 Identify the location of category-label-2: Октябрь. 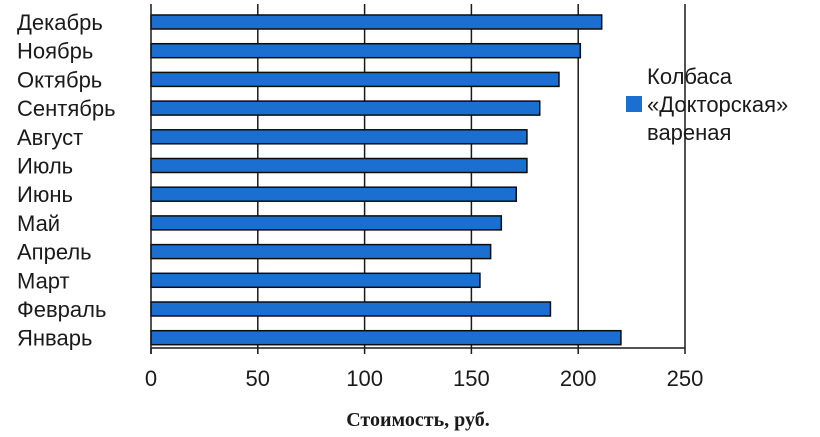
(59, 79).